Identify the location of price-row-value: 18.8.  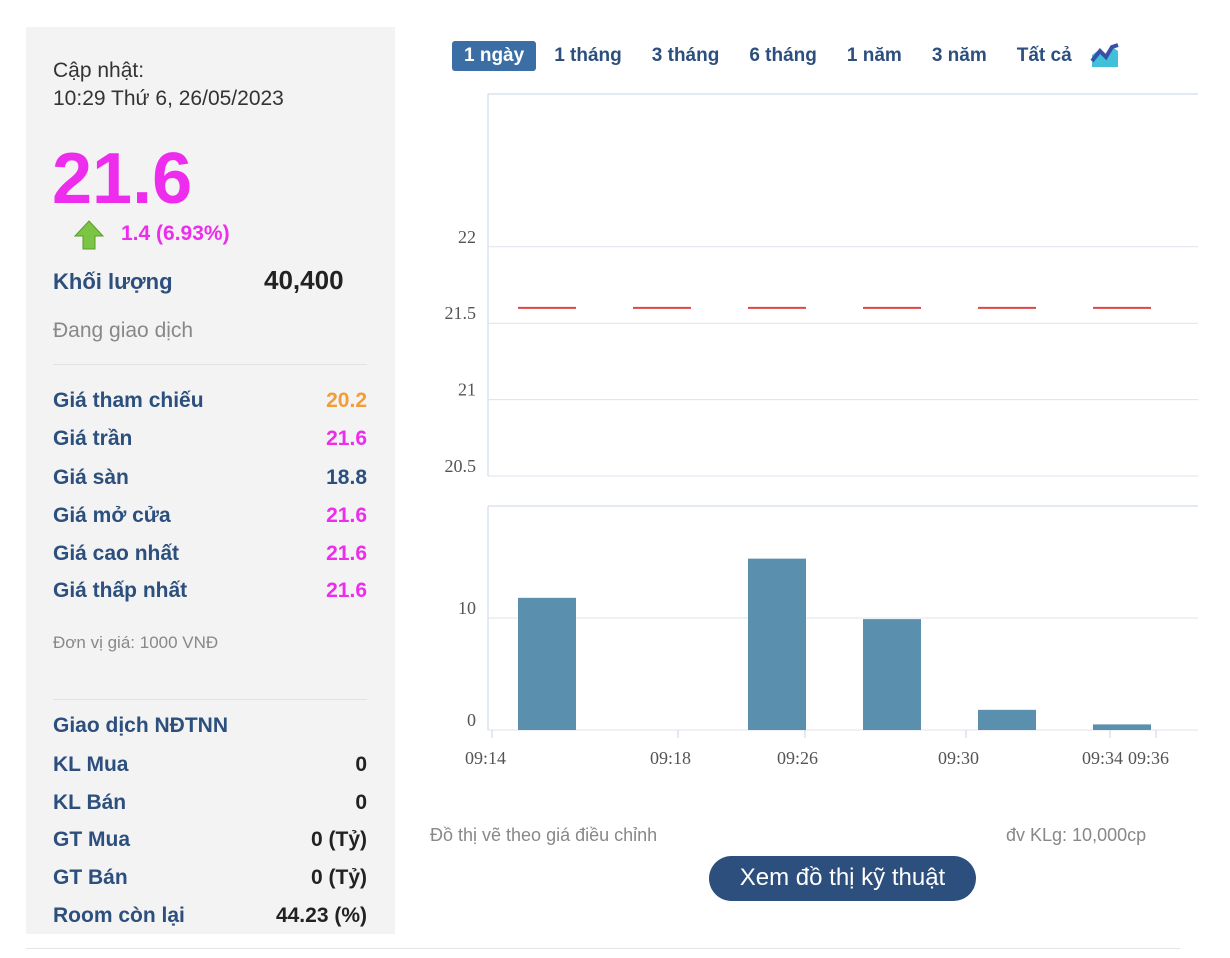
(346, 477).